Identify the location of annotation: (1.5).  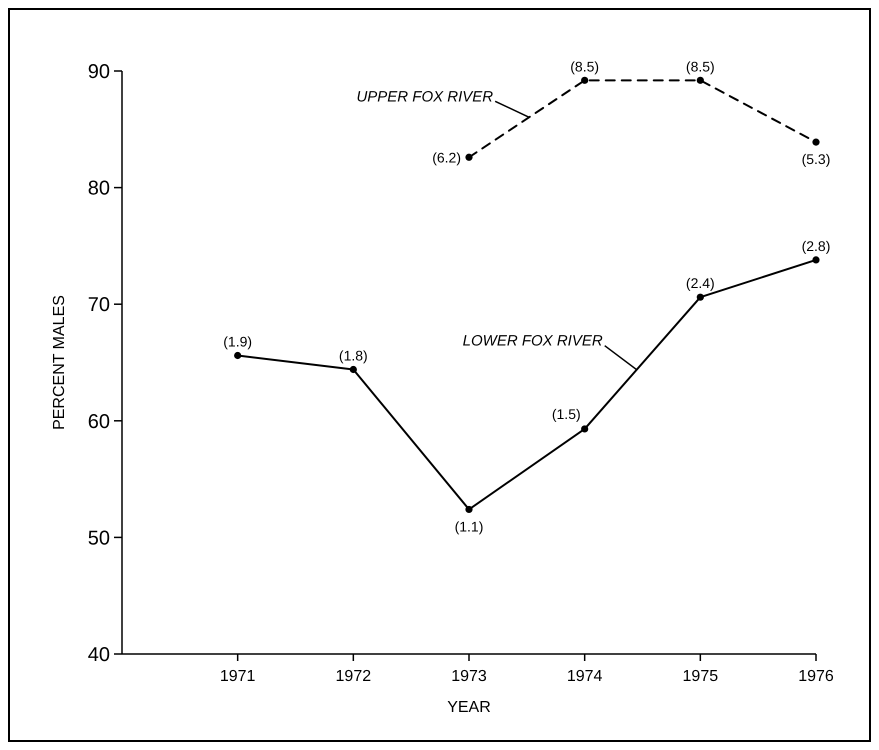
(566, 414).